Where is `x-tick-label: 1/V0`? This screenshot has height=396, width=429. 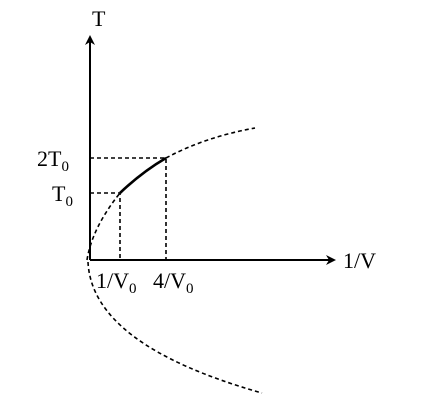
x-tick-label: 1/V0 is located at coordinates (116, 282).